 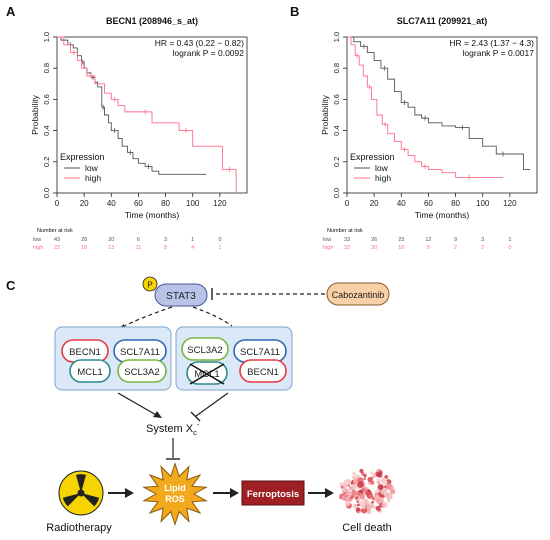 I want to click on risk-count: 5, so click(x=428, y=248).